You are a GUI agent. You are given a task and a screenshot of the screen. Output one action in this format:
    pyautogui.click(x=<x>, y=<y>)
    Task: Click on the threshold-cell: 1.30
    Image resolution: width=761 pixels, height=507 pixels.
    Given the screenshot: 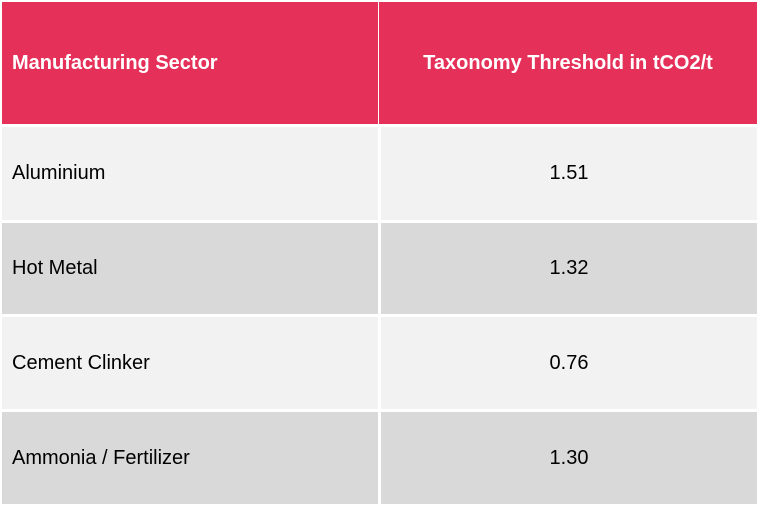 What is the action you would take?
    pyautogui.click(x=567, y=458)
    